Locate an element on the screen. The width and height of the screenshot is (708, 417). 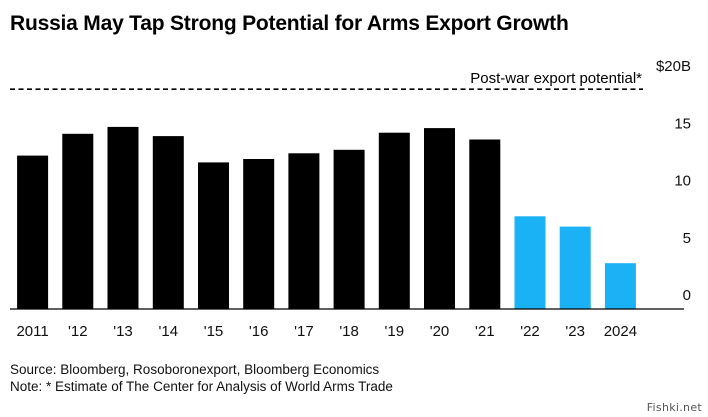
x-tick-label: '12 is located at coordinates (78, 331).